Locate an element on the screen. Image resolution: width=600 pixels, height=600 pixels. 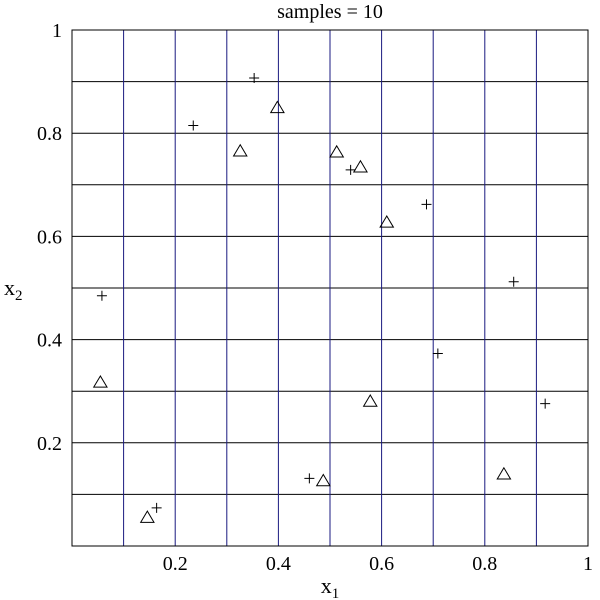
x-tick-label: 0.6 is located at coordinates (381, 564).